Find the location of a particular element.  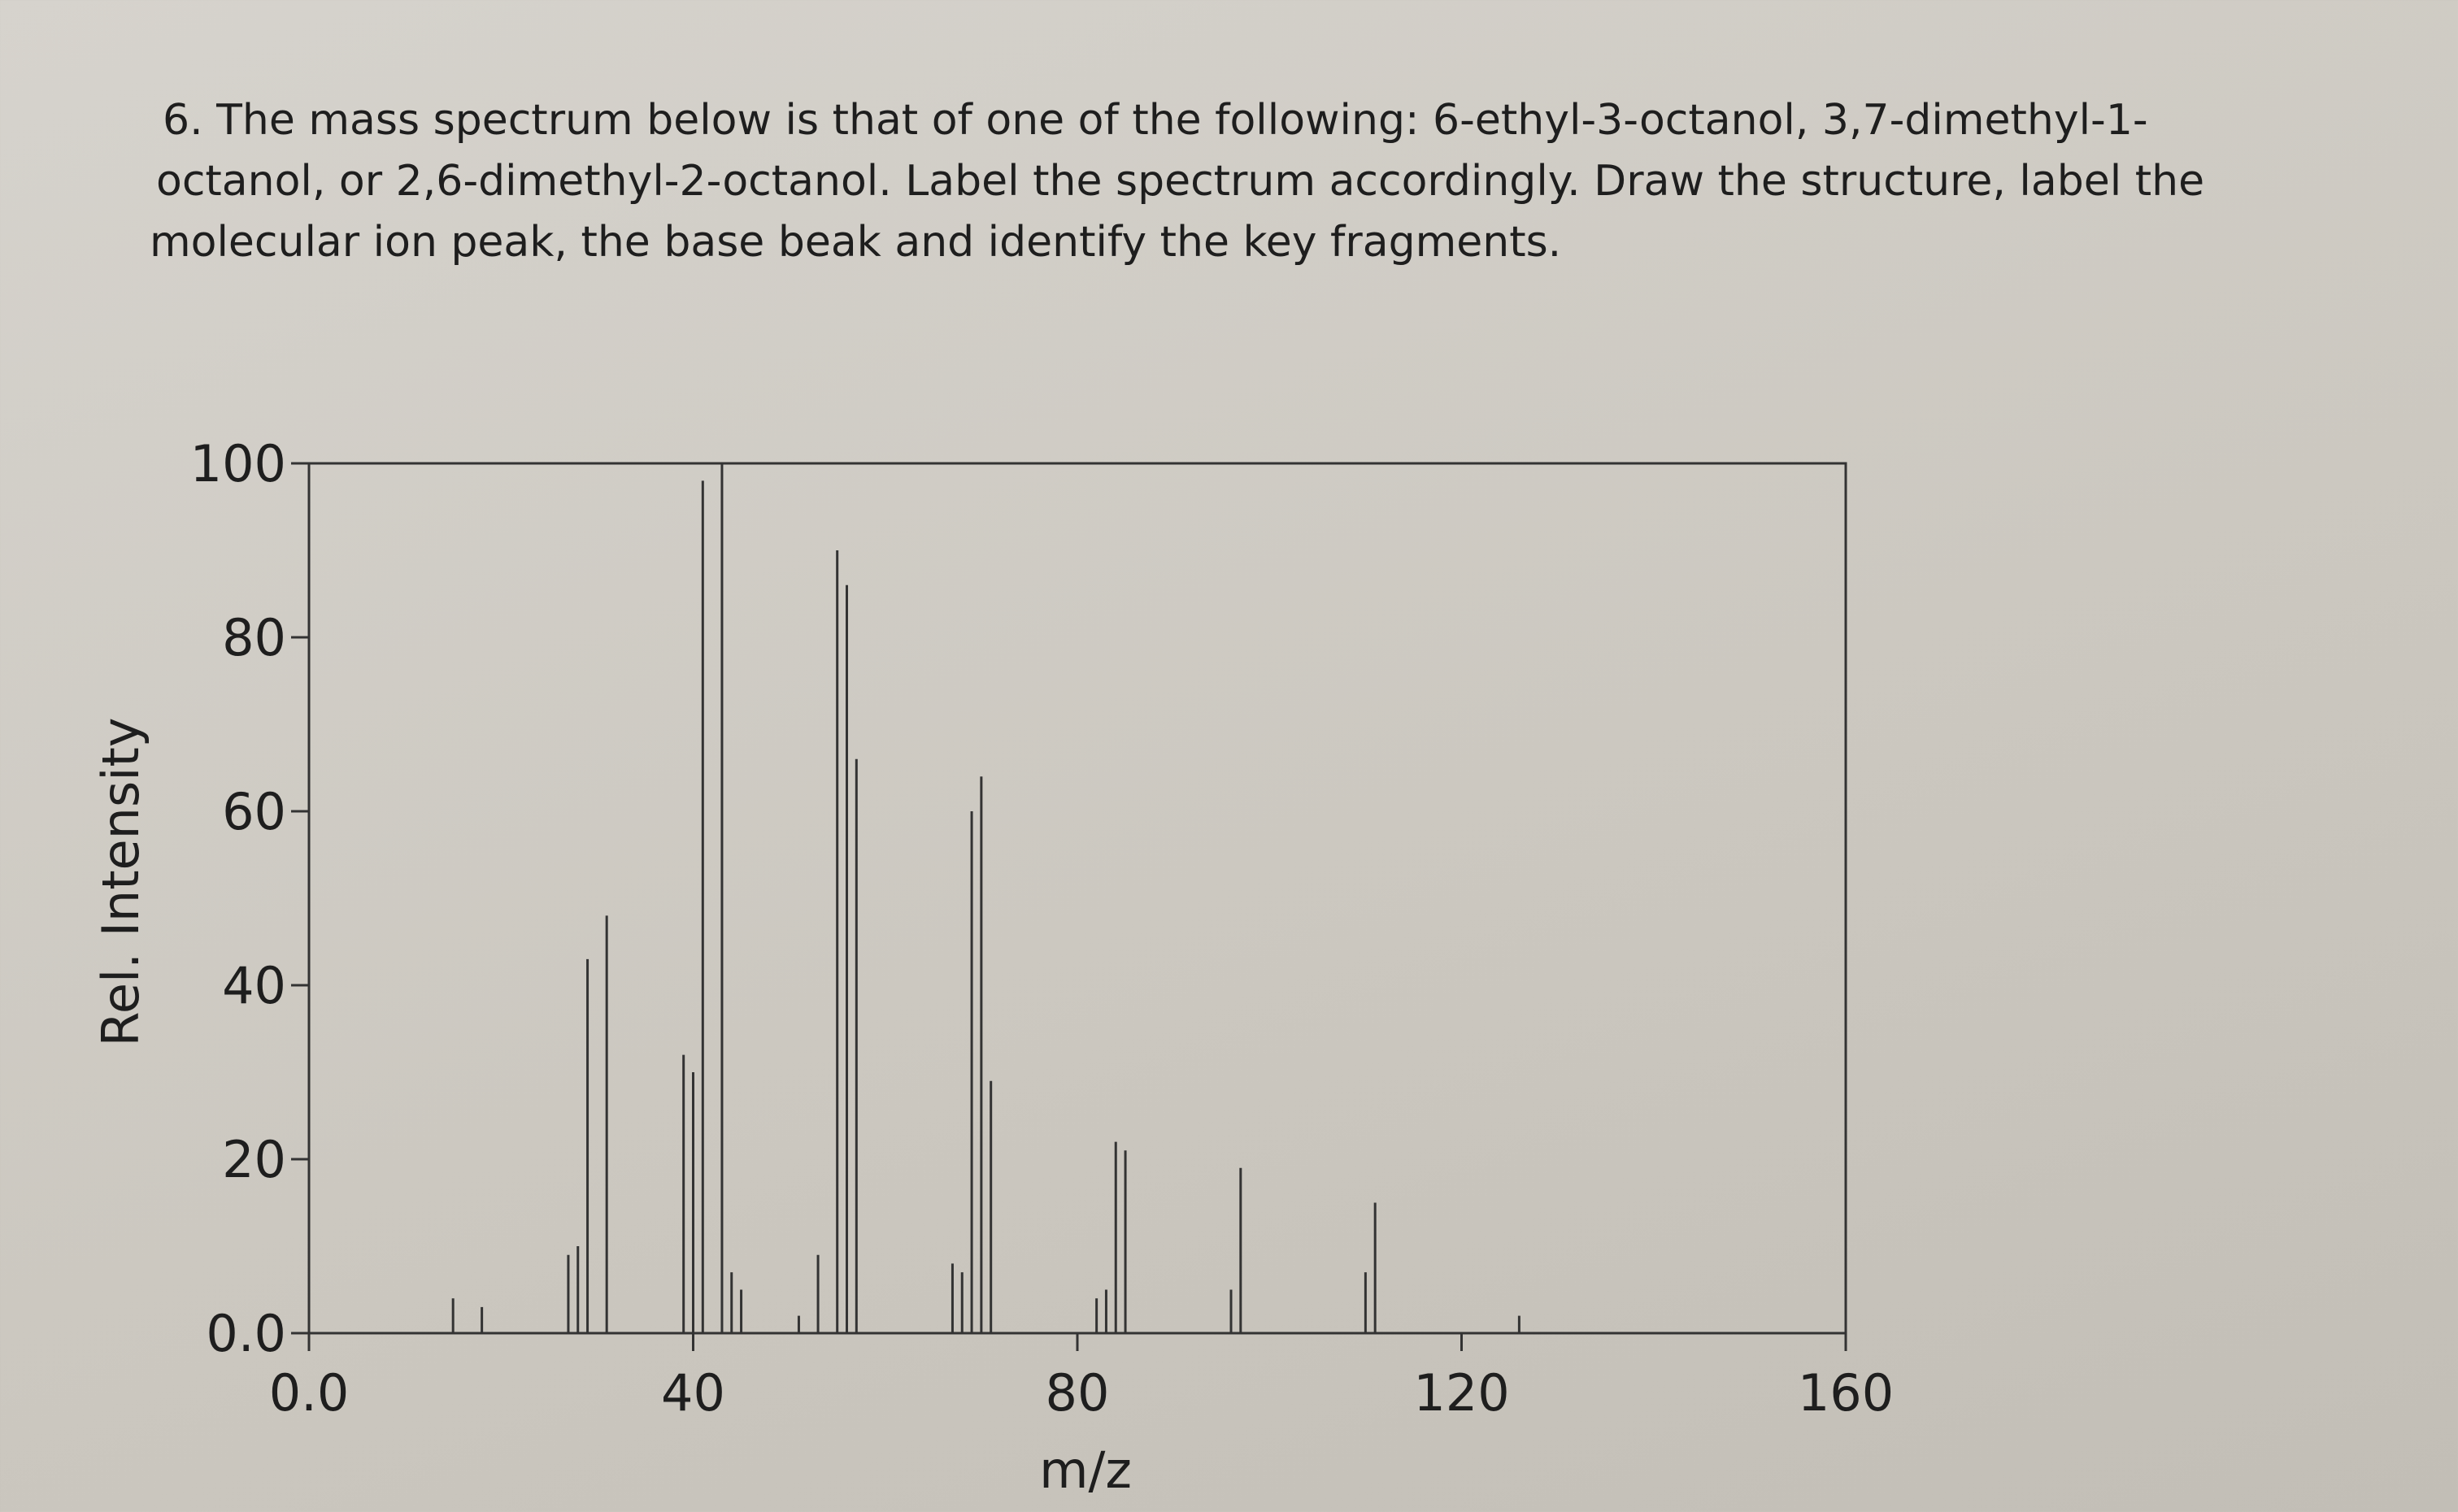

y-tick-label: 80 is located at coordinates (254, 637).